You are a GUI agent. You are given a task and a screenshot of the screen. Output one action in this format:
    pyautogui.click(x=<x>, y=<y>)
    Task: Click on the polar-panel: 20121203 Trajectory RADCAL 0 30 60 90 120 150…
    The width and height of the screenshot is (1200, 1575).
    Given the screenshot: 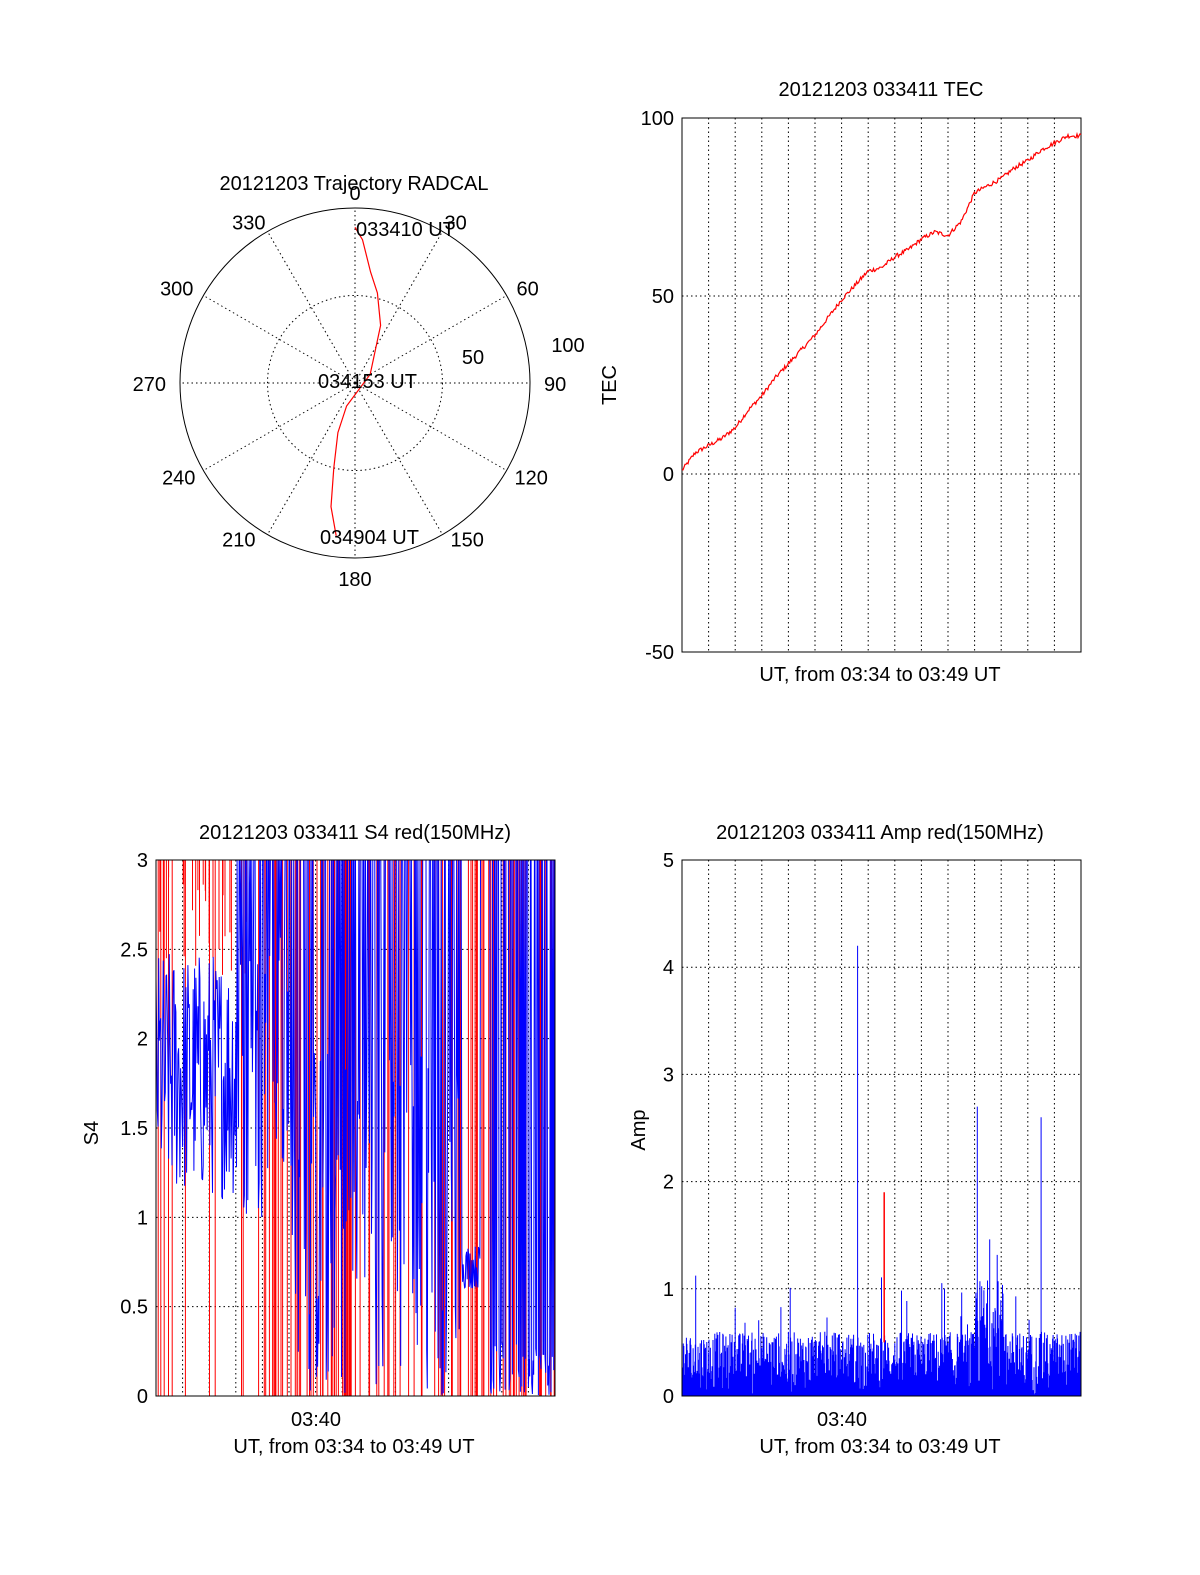 What is the action you would take?
    pyautogui.click(x=359, y=382)
    